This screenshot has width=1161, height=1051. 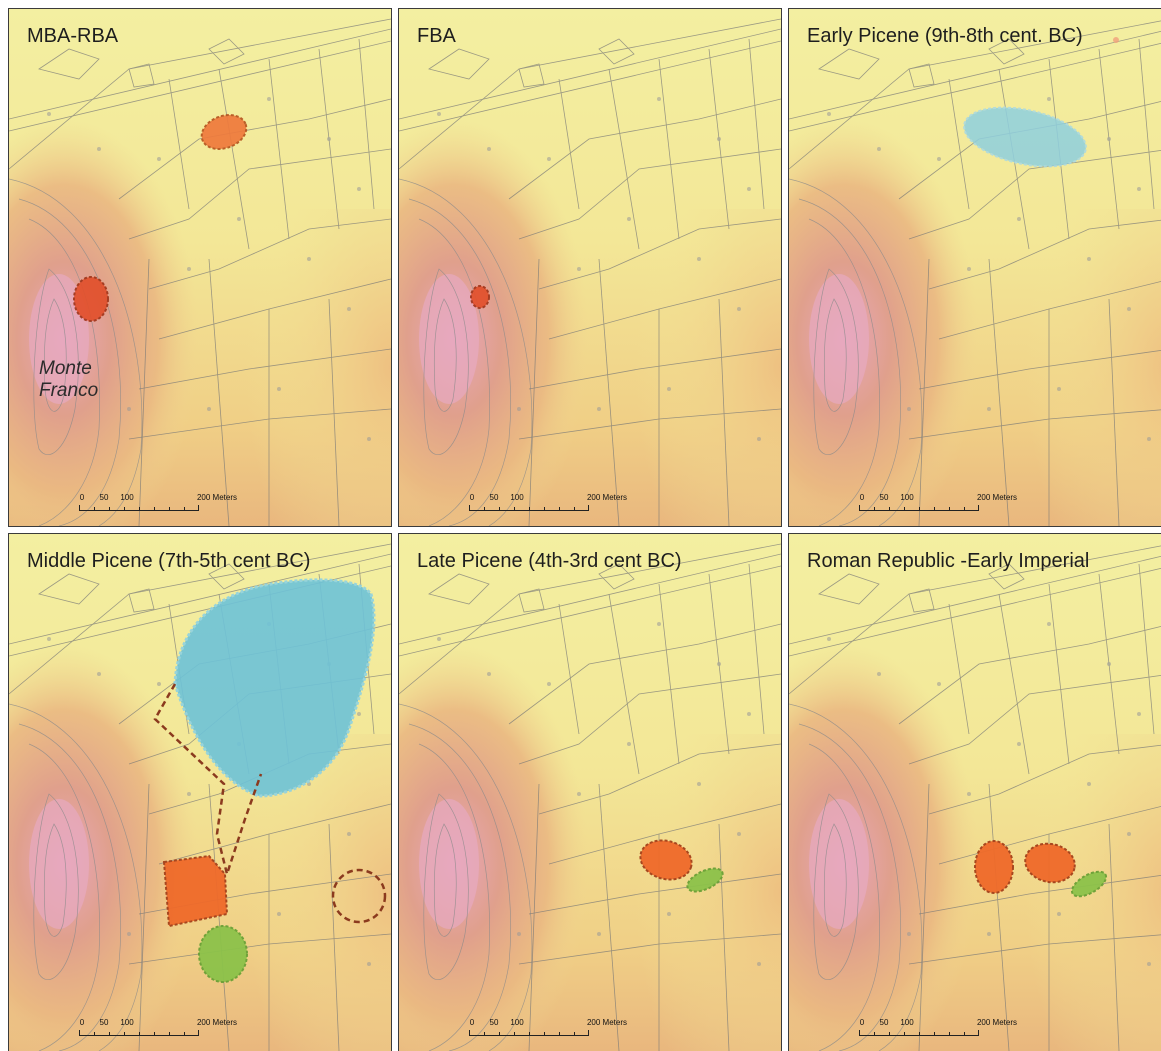 I want to click on panel-title: MBA-RBA, so click(x=73, y=36).